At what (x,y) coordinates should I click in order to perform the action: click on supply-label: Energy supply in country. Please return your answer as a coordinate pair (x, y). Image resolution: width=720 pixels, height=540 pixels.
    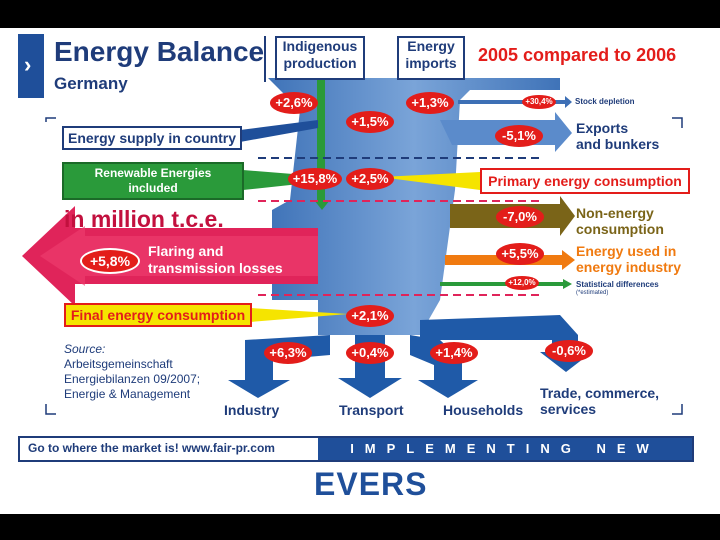
    Looking at the image, I should click on (152, 138).